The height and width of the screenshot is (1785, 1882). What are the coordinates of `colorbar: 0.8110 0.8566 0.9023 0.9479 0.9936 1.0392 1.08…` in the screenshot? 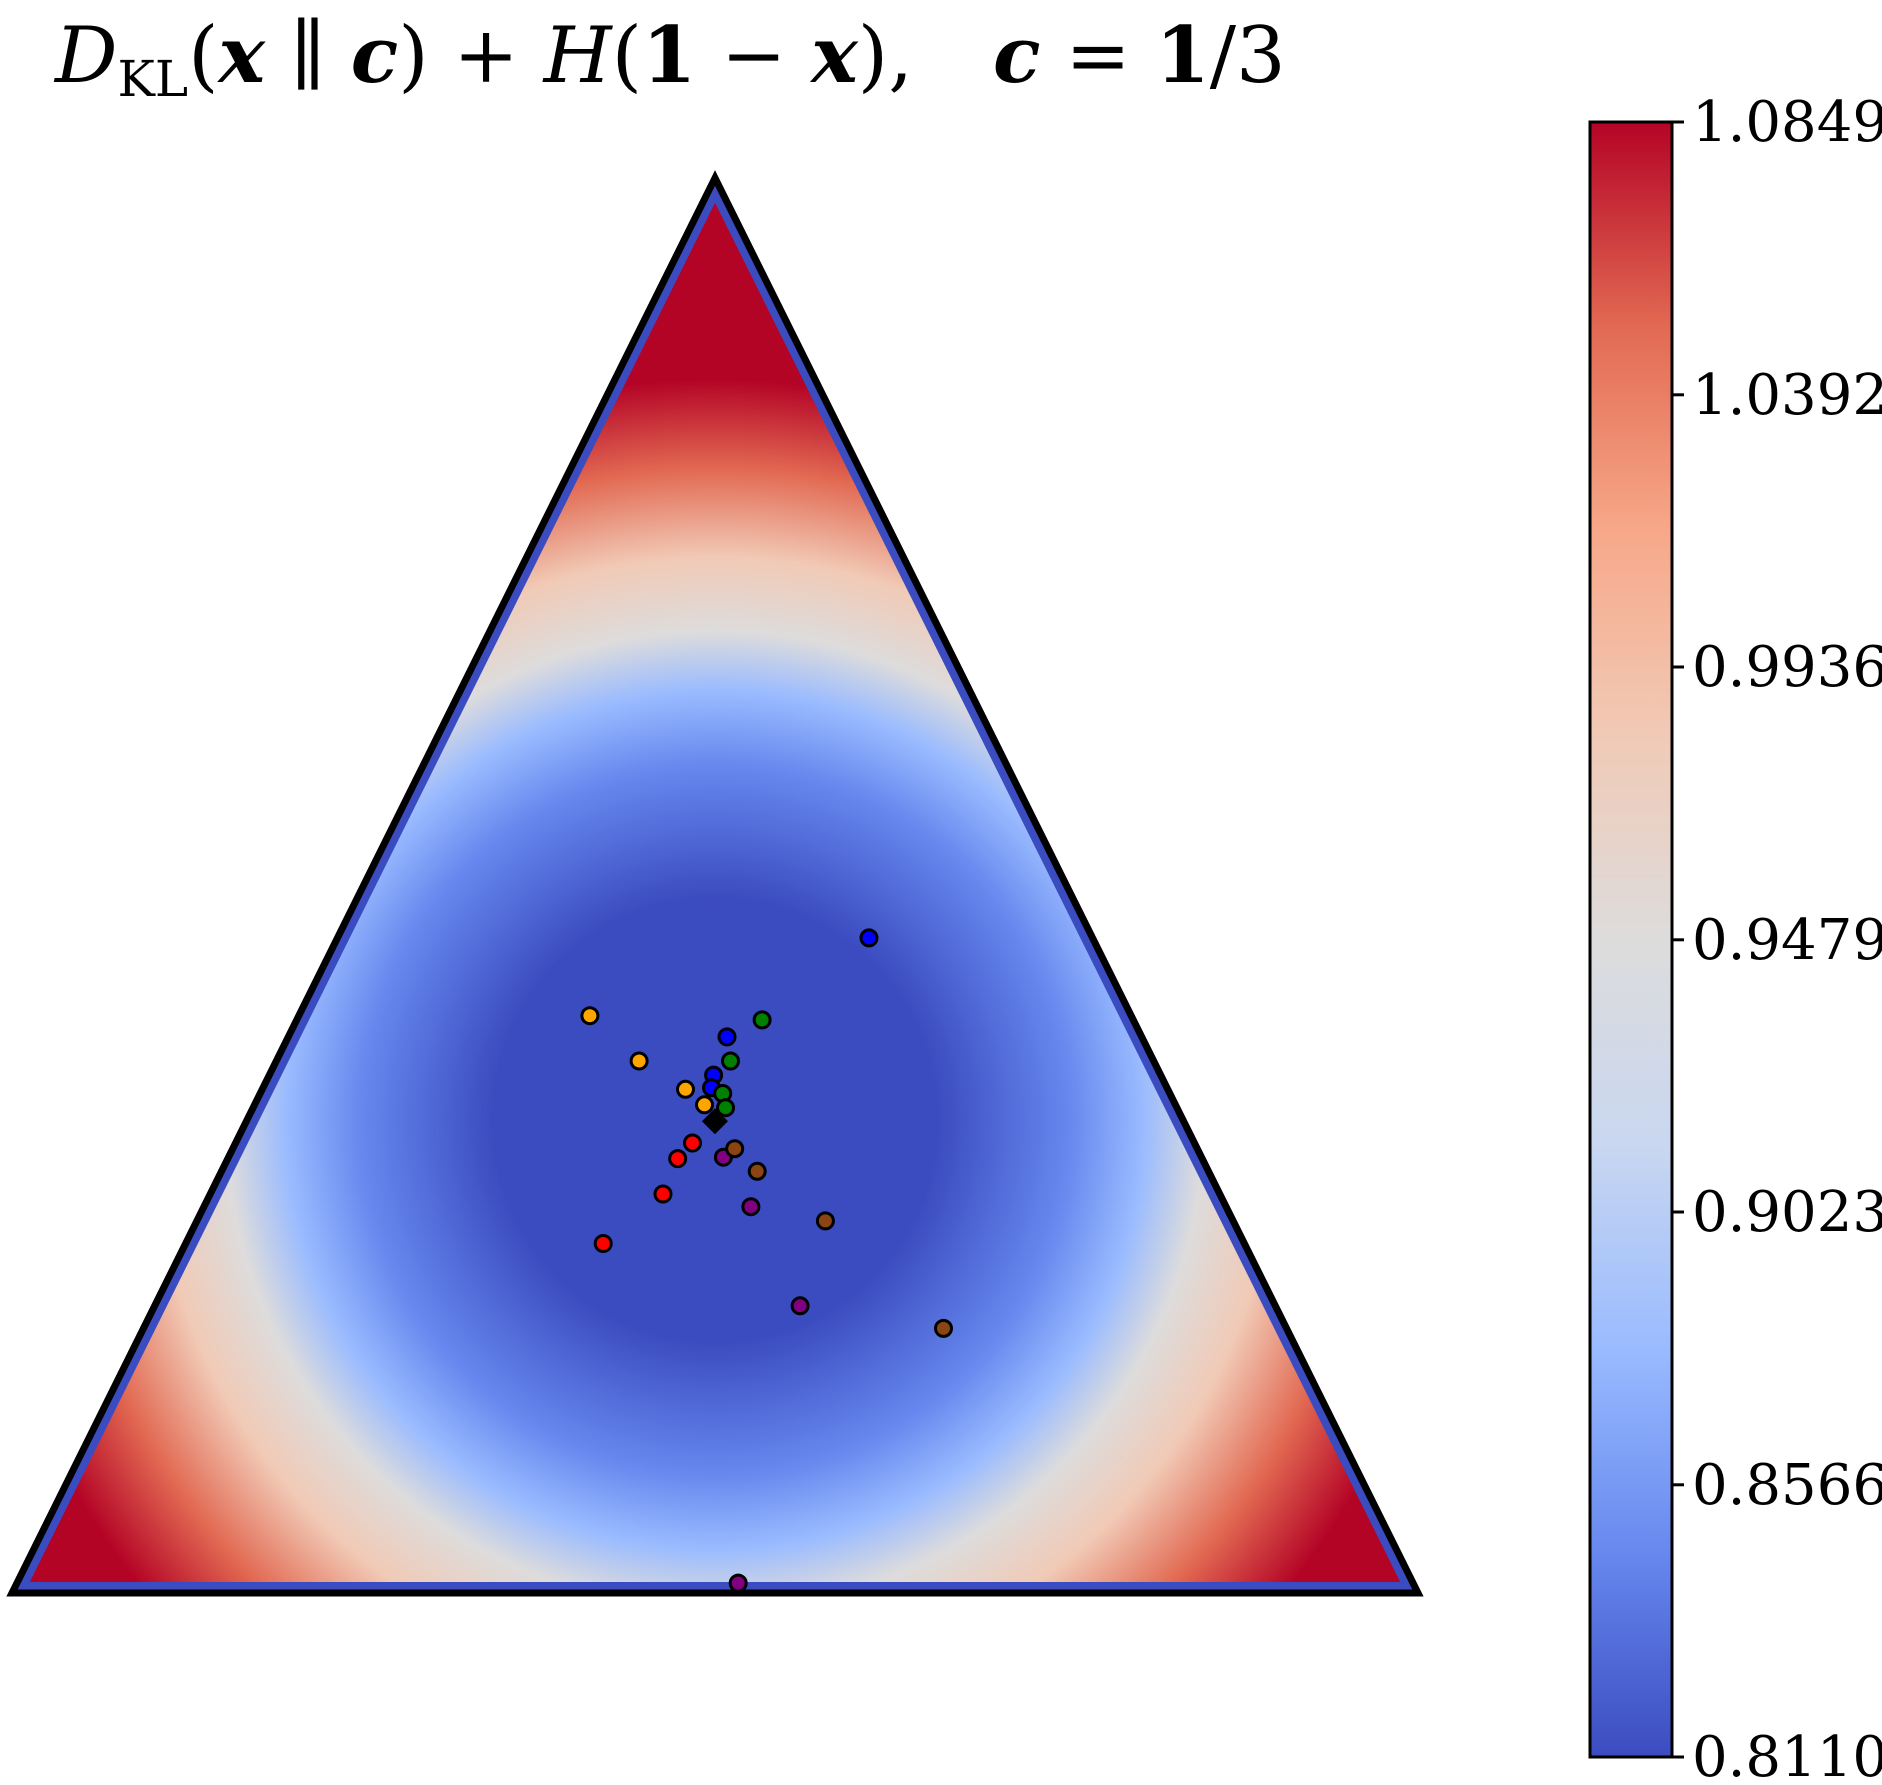 It's located at (1735, 937).